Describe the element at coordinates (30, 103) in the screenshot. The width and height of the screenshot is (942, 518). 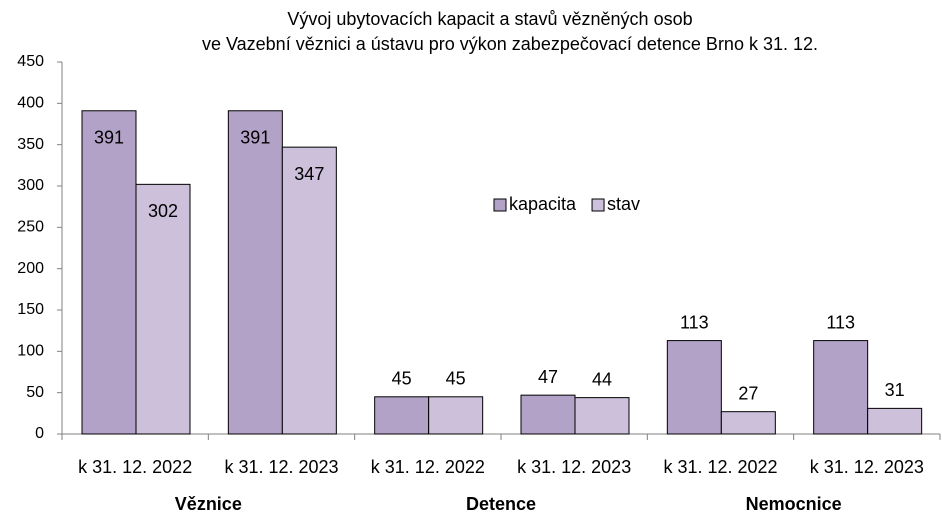
I see `y-tick-label: 400` at that location.